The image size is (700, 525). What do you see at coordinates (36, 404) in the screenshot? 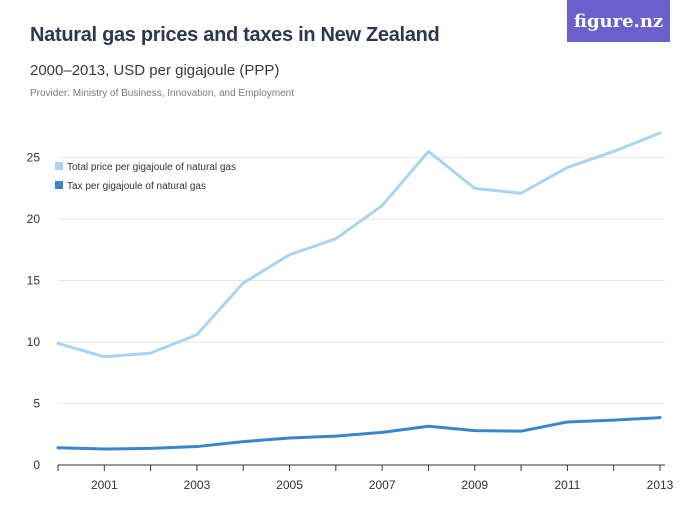
I see `y-tick-label: 5` at bounding box center [36, 404].